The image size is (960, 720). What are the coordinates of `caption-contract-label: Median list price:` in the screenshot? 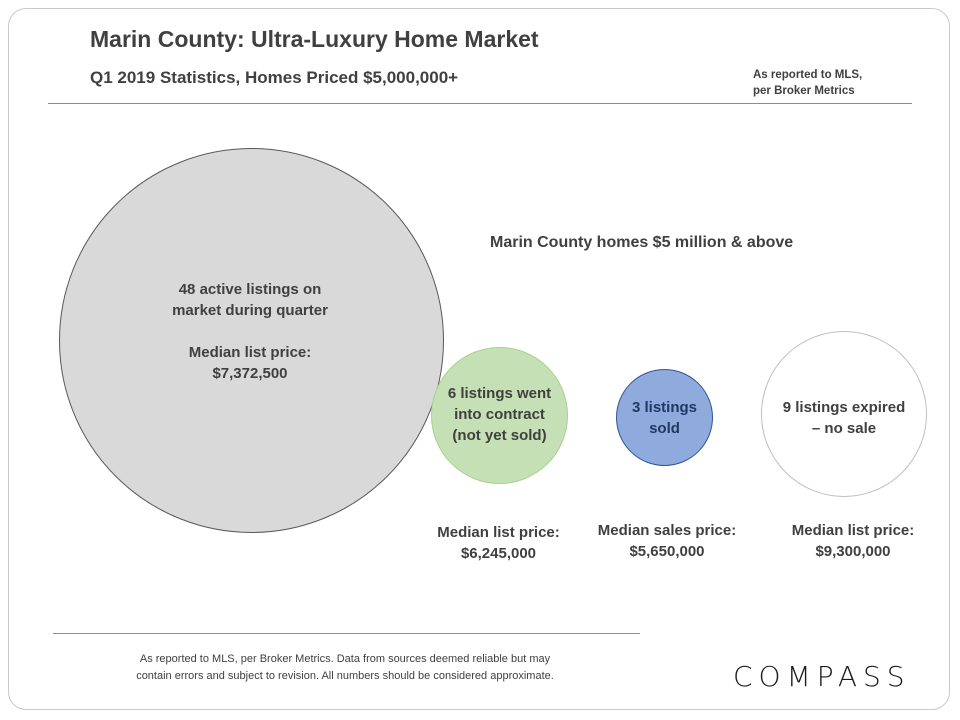 It's located at (498, 532).